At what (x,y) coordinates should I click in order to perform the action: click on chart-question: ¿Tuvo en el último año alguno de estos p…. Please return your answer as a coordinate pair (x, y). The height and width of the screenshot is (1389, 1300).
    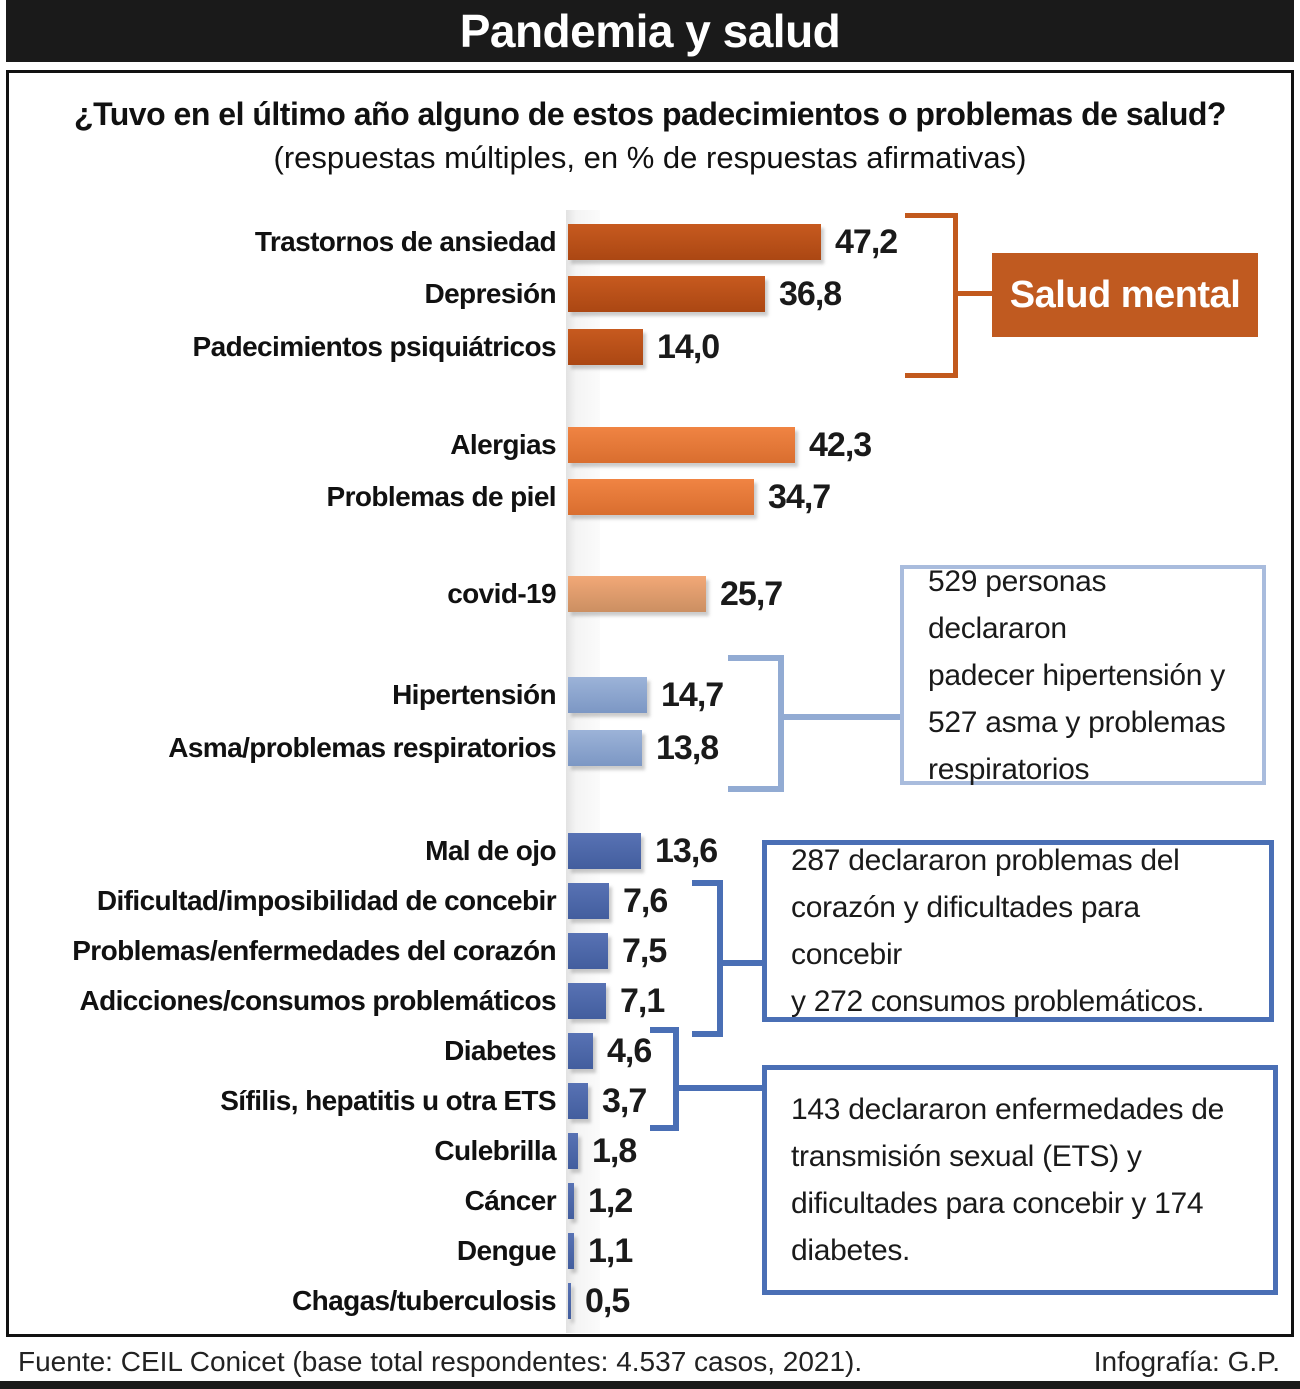
    Looking at the image, I should click on (650, 114).